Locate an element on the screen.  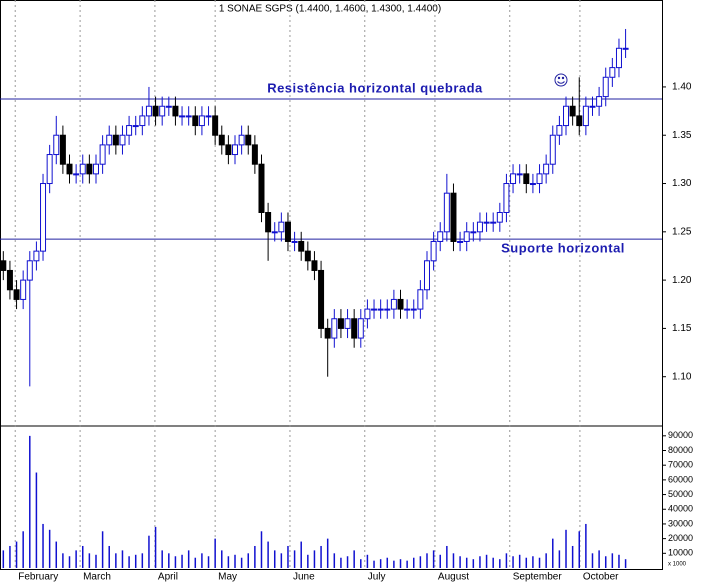
y2-tick-label: 90000 is located at coordinates (680, 435).